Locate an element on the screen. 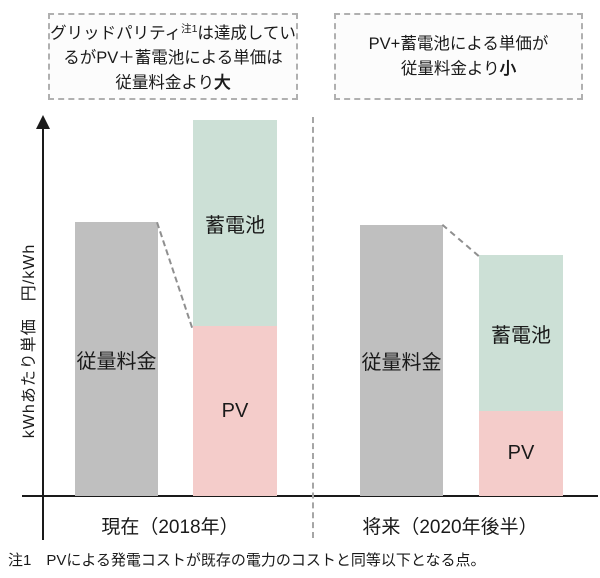 Image resolution: width=600 pixels, height=578 pixels. bar-label-current-battery: 蓄電池 is located at coordinates (235, 225).